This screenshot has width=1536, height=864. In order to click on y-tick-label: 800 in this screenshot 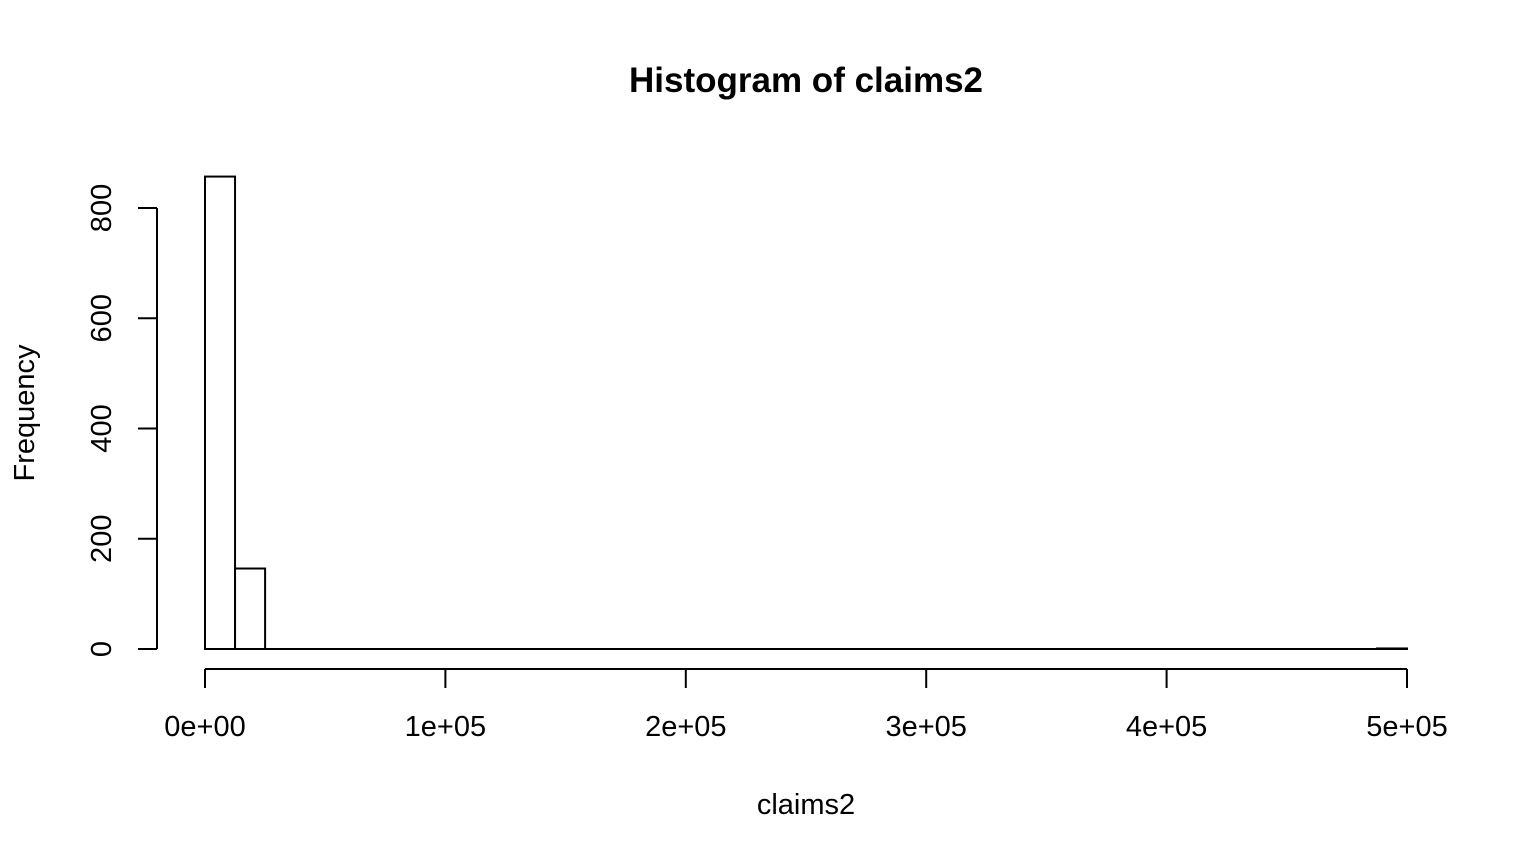, I will do `click(102, 208)`.